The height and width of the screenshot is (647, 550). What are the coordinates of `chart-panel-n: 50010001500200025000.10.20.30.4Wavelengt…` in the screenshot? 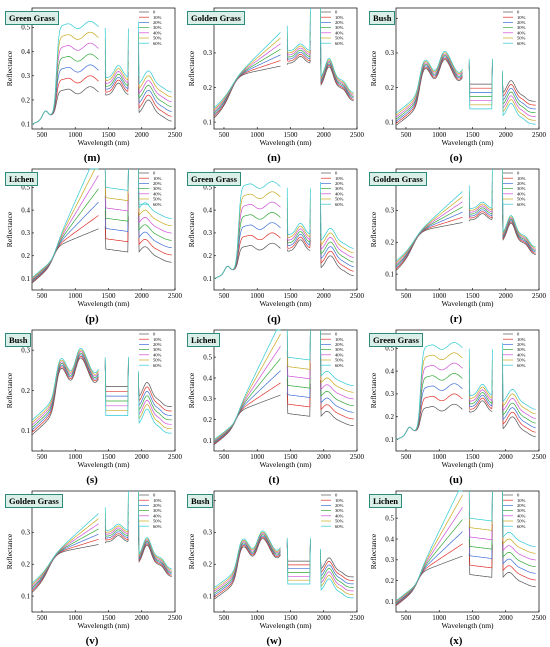 It's located at (274, 83).